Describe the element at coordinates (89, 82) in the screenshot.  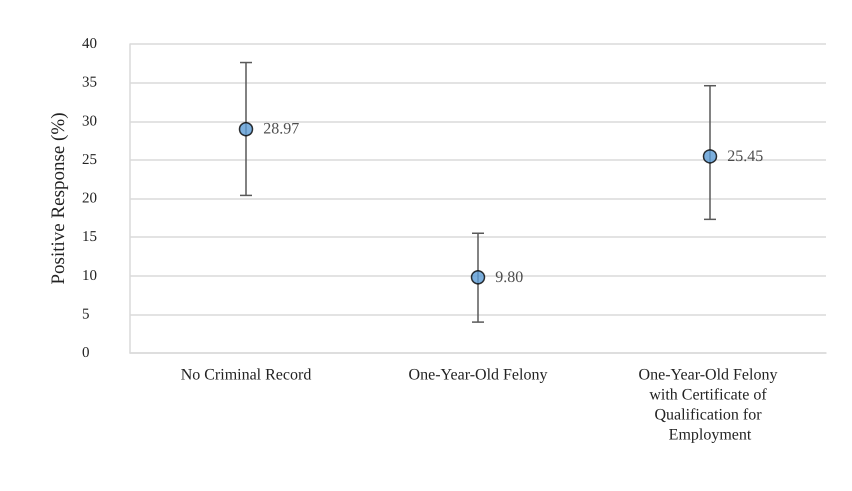
I see `y-tick-label: 35` at that location.